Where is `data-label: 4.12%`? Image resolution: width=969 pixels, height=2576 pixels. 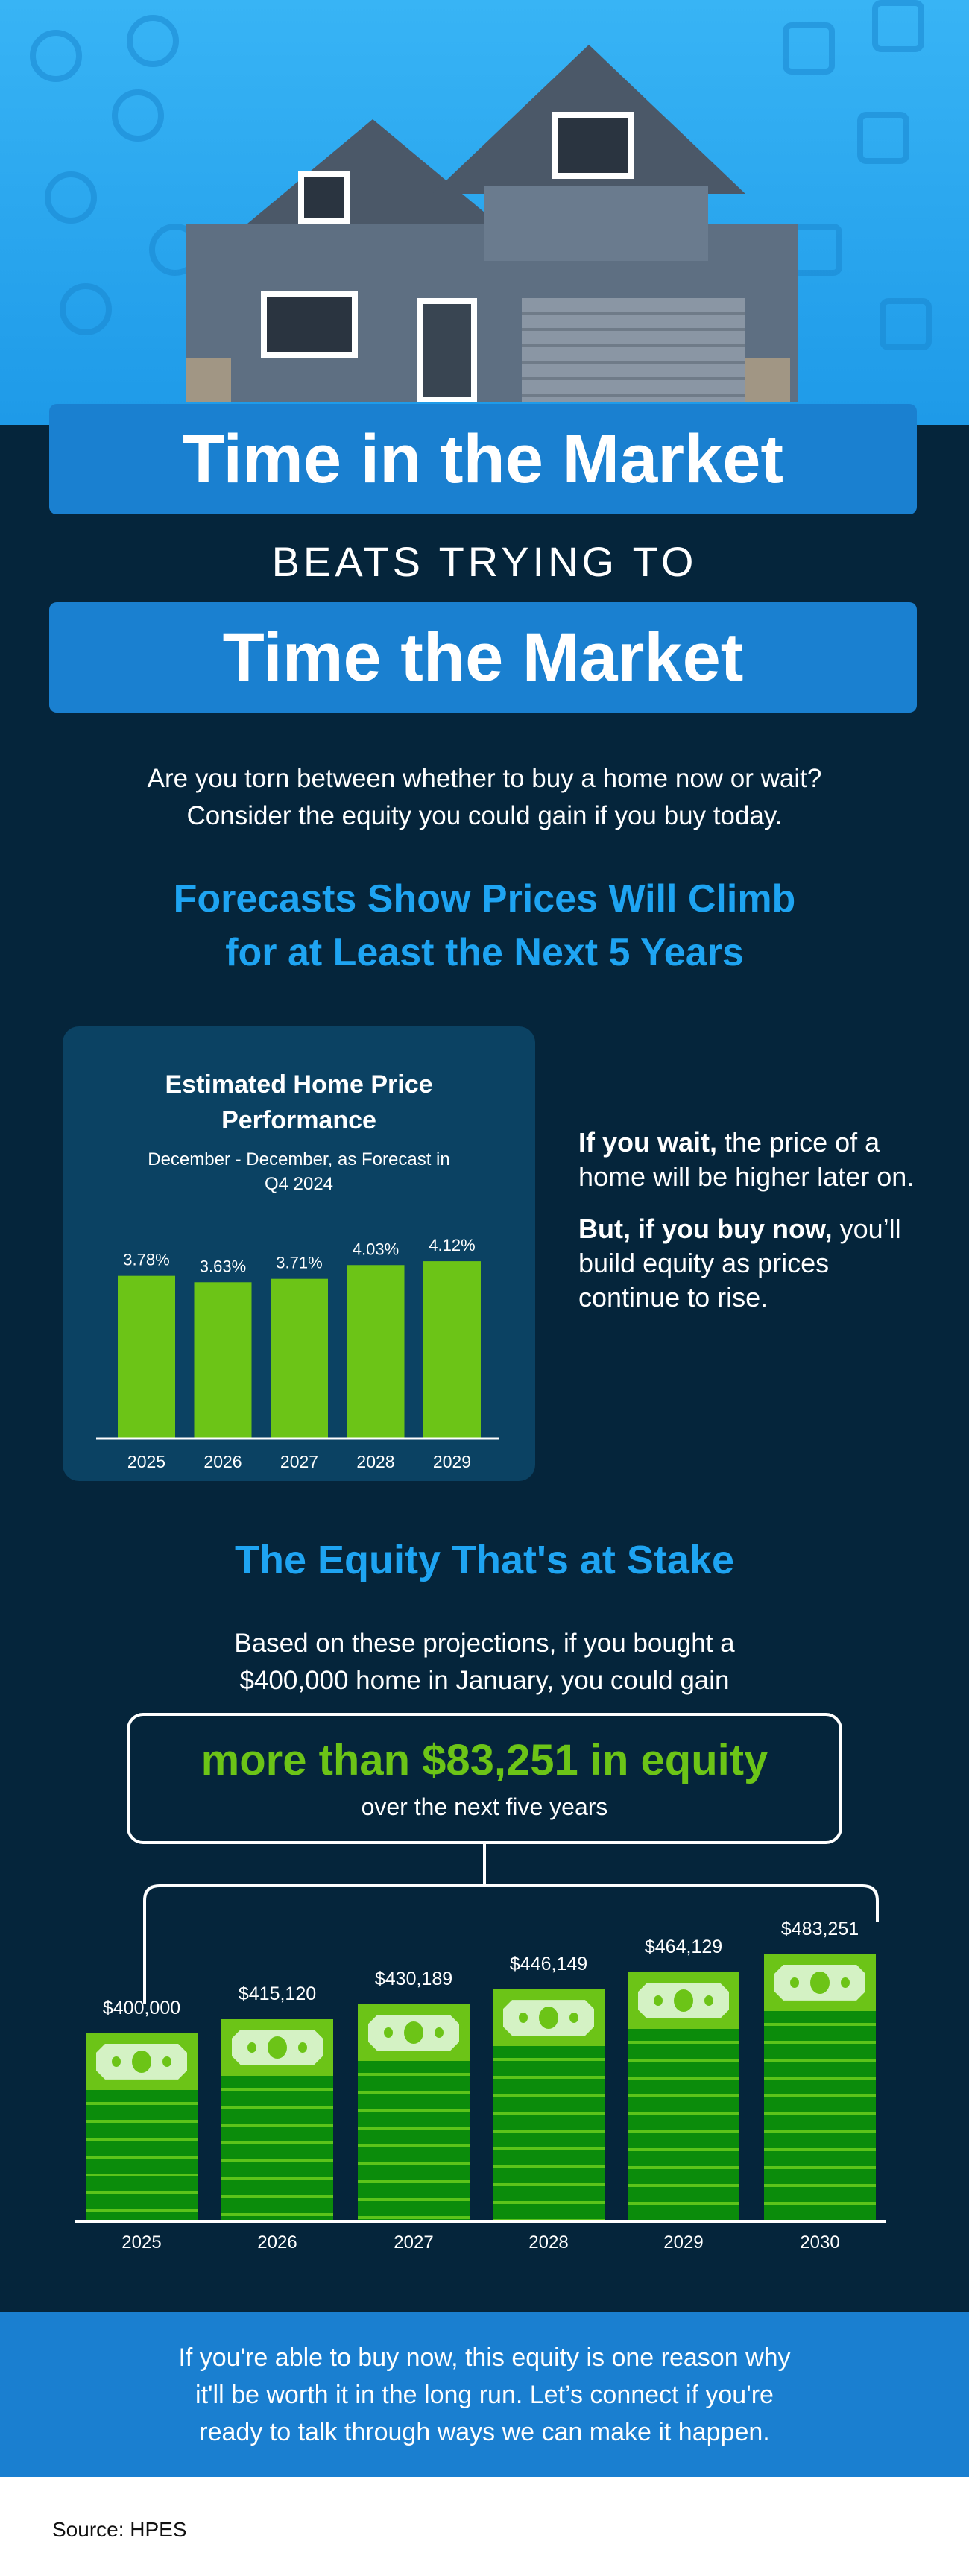
data-label: 4.12% is located at coordinates (452, 1245).